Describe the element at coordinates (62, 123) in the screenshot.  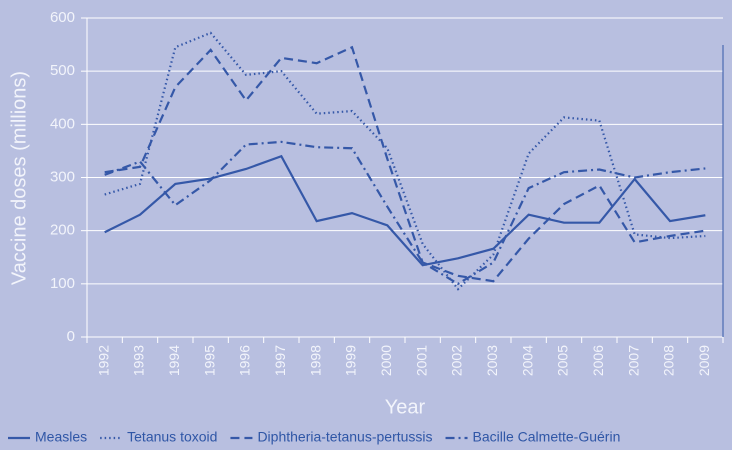
I see `y-tick-label: 400` at that location.